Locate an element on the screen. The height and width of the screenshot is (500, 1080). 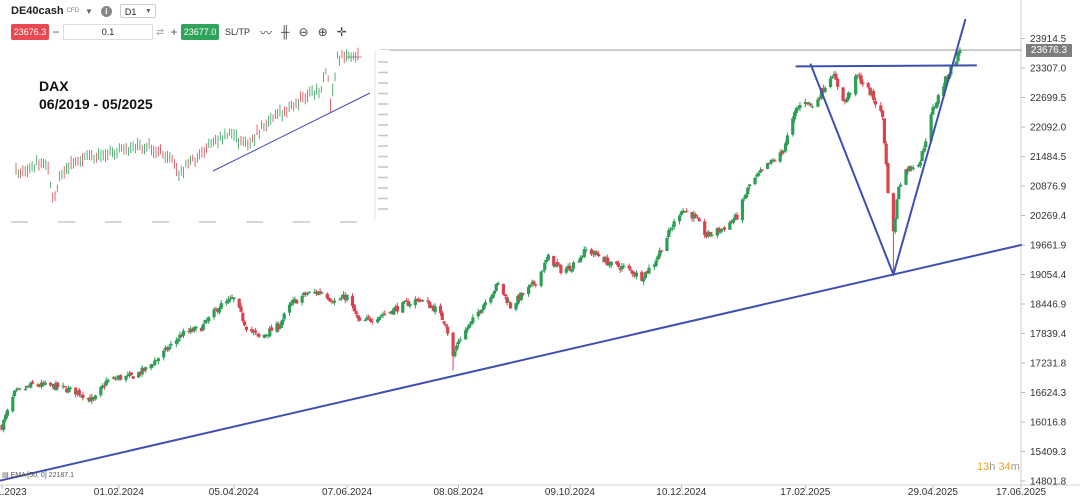
sell-button: 23676.3 is located at coordinates (30, 32).